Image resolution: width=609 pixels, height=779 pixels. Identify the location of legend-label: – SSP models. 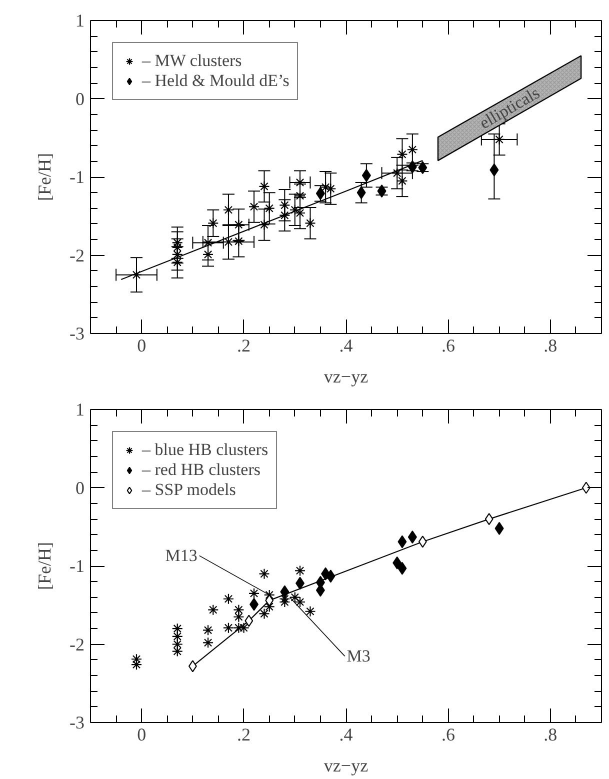
(189, 490).